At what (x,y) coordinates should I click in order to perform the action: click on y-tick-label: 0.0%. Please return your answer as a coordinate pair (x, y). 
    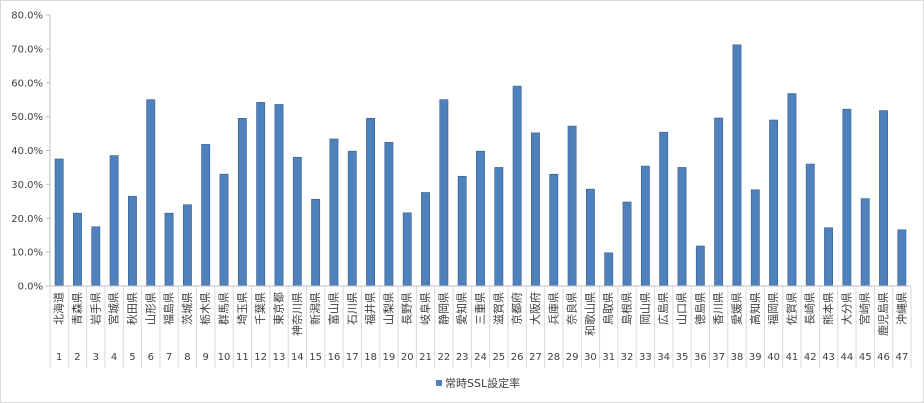
    Looking at the image, I should click on (30, 287).